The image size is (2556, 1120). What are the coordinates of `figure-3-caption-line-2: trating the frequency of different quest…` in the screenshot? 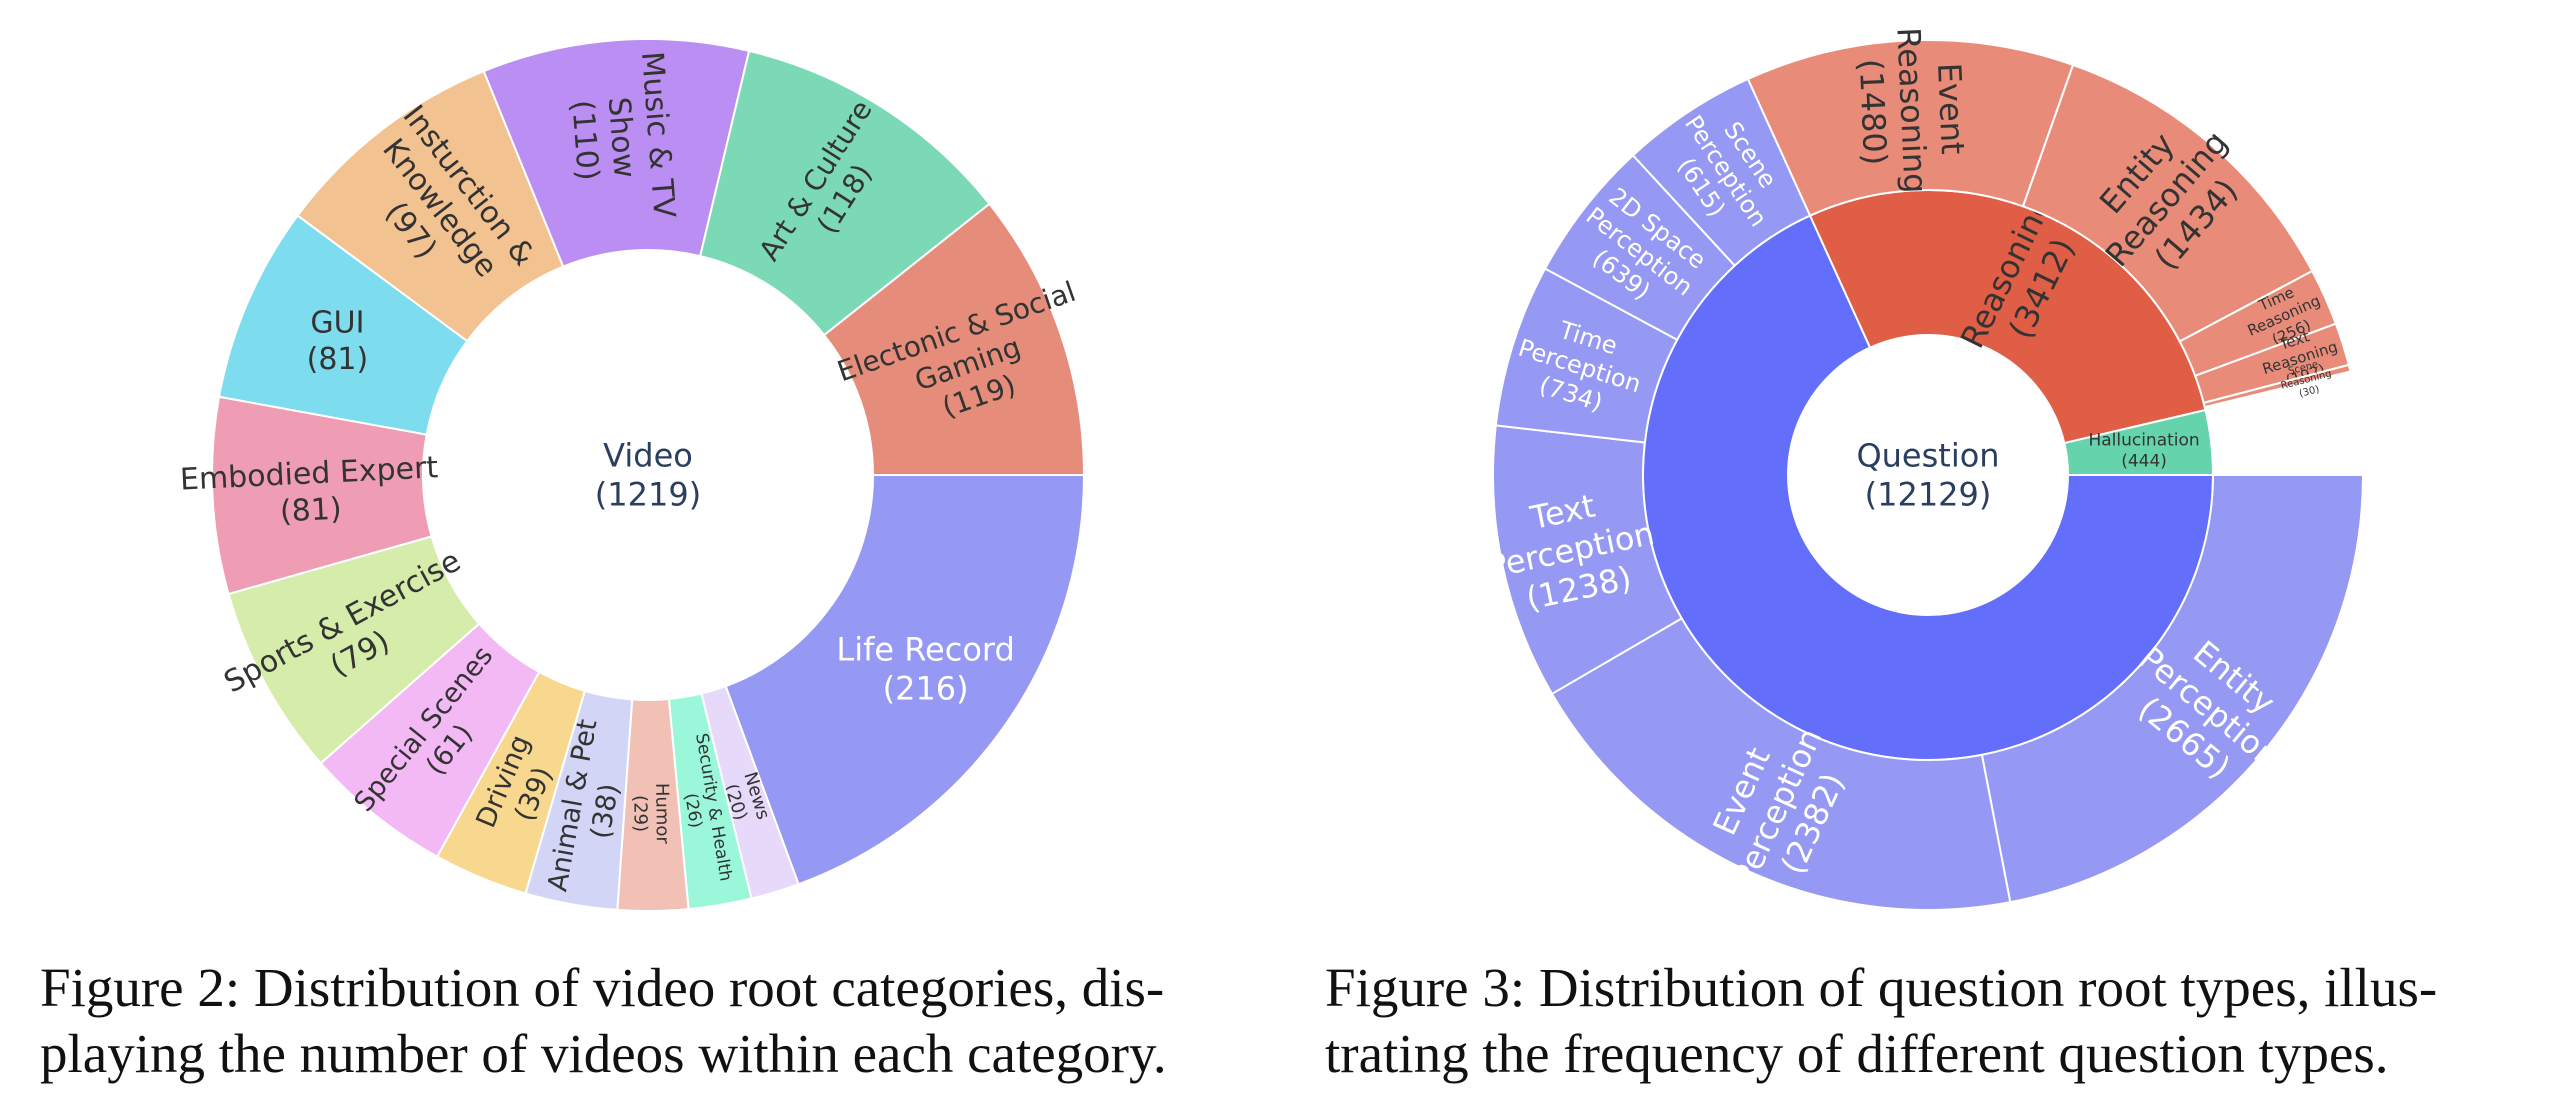 It's located at (1857, 1053).